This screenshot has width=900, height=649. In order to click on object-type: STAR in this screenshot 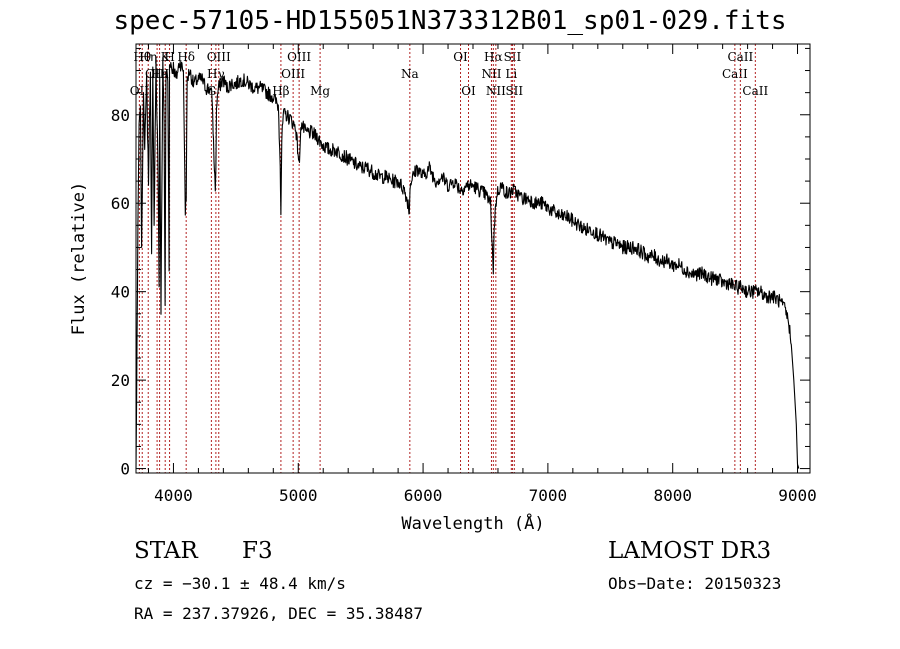, I will do `click(166, 551)`.